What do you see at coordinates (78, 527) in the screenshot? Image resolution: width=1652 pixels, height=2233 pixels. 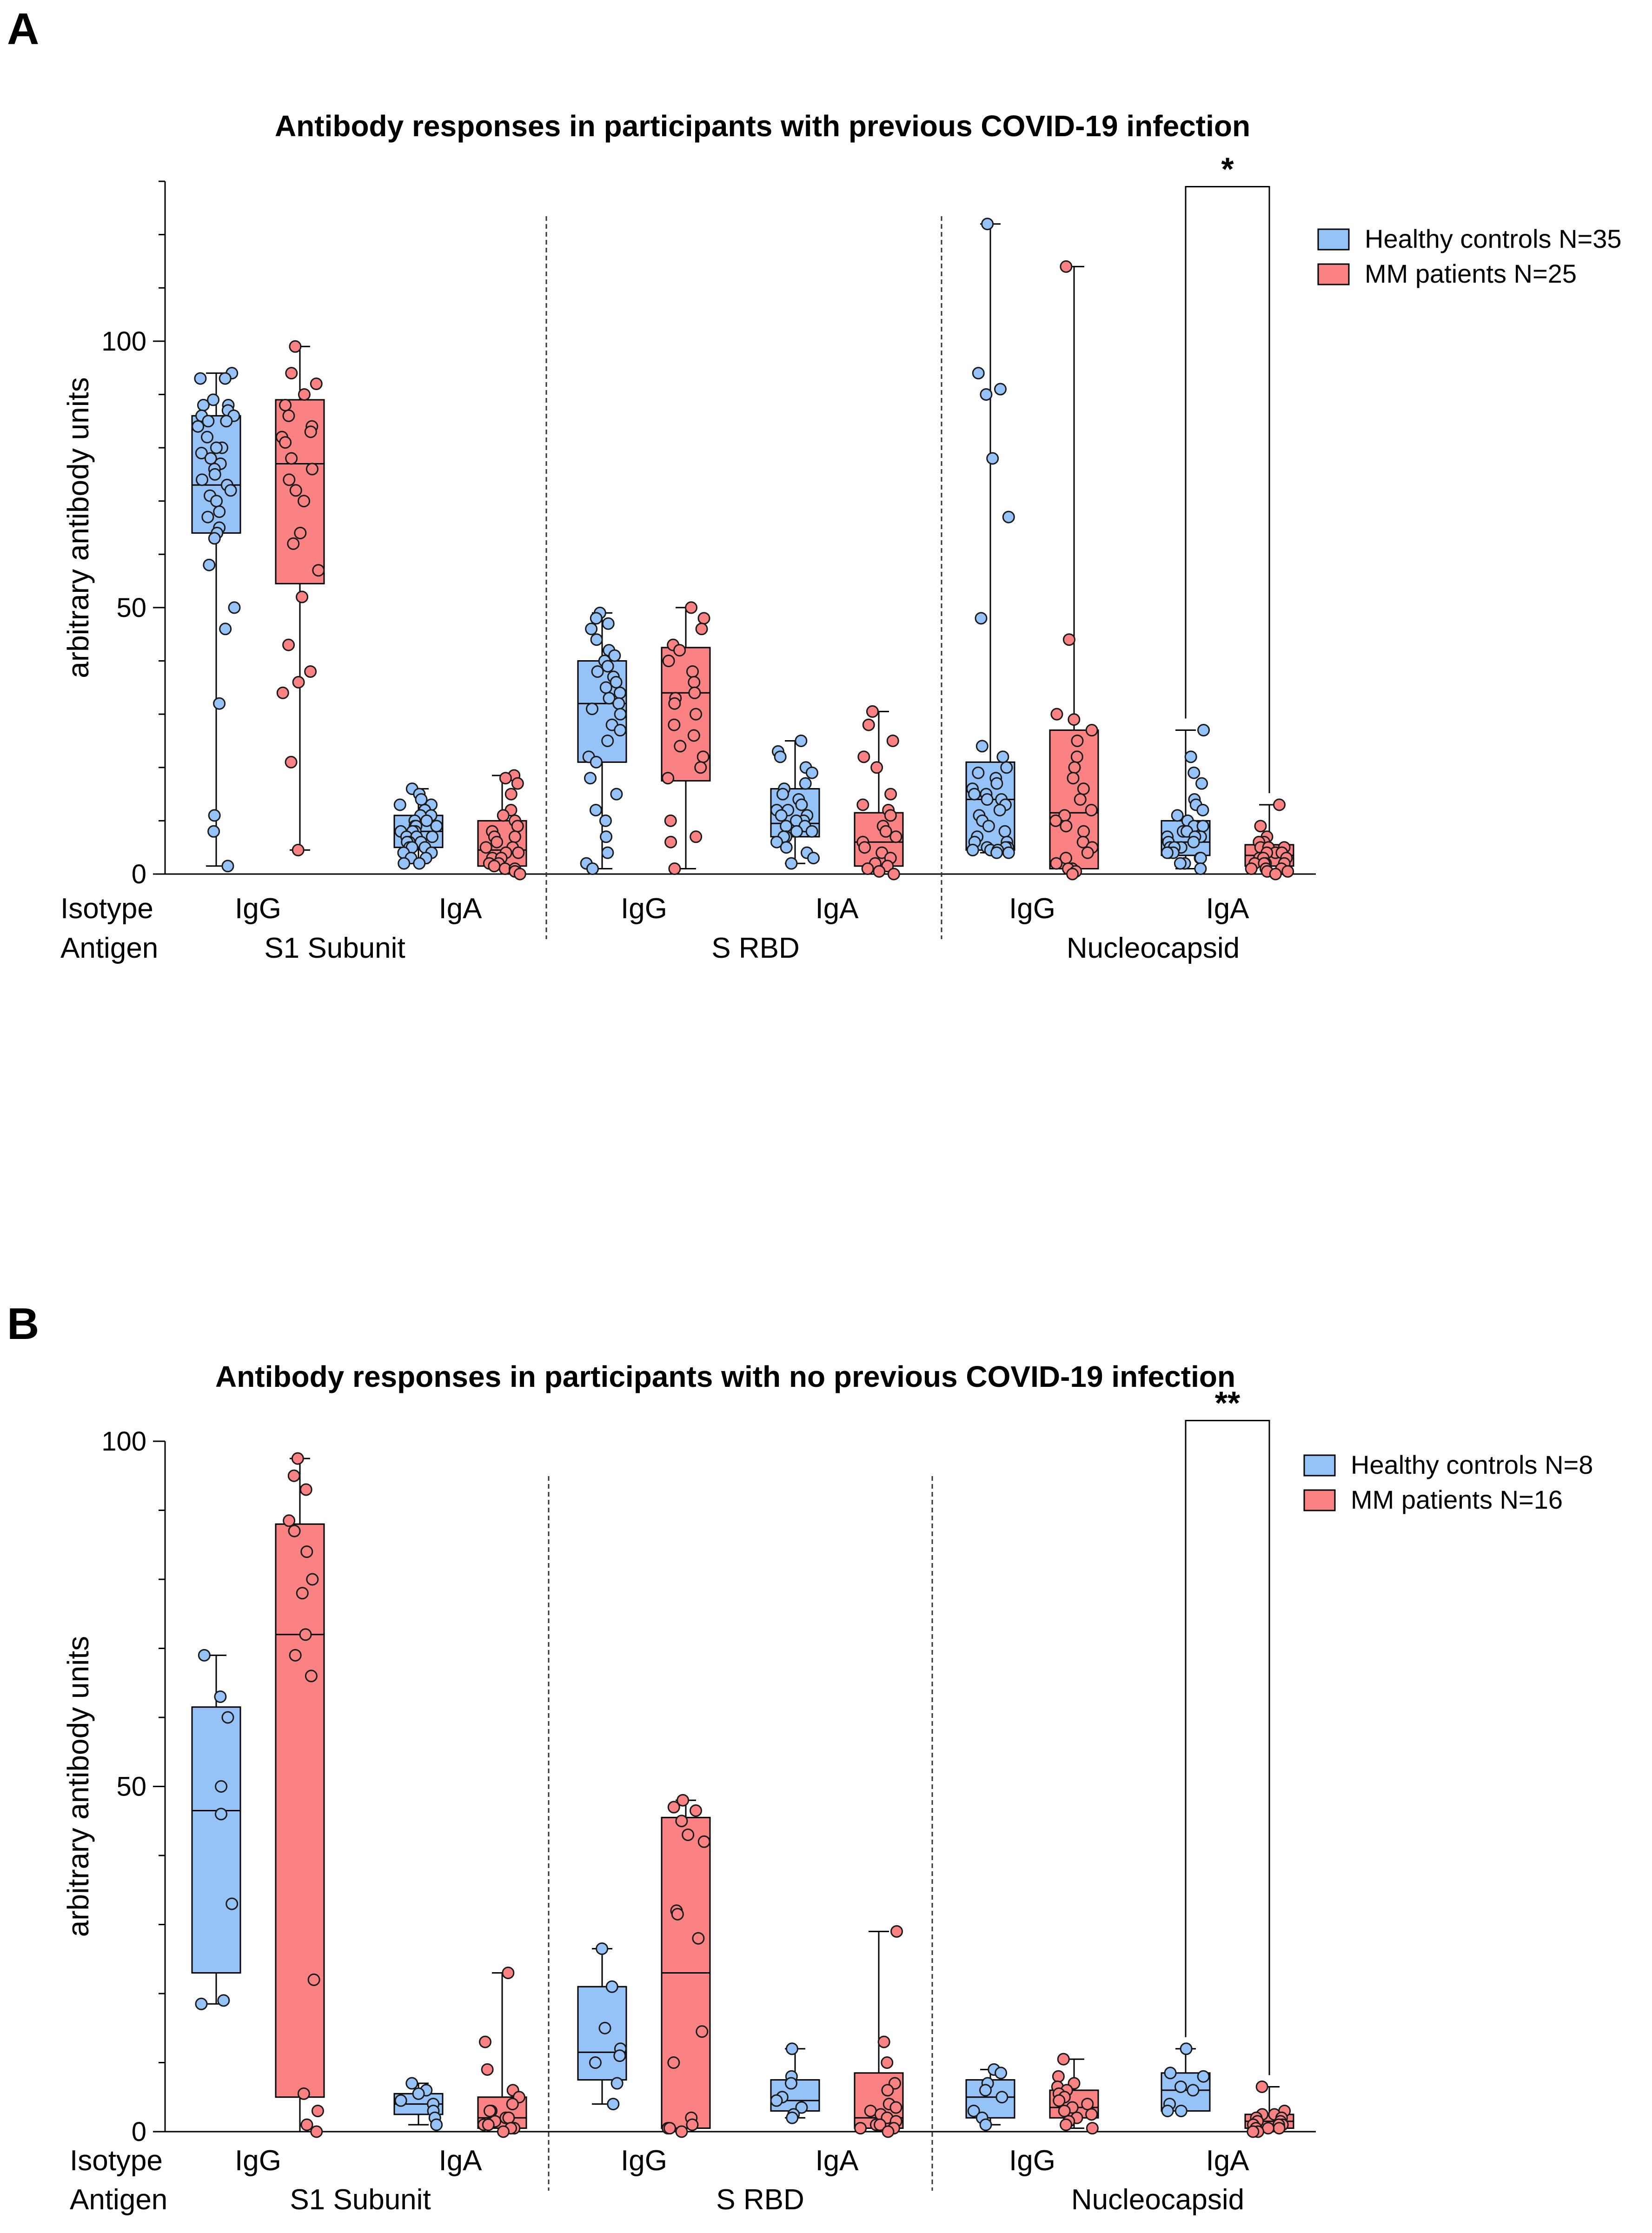 I see `y-axis-label: arbitrary antibody units` at bounding box center [78, 527].